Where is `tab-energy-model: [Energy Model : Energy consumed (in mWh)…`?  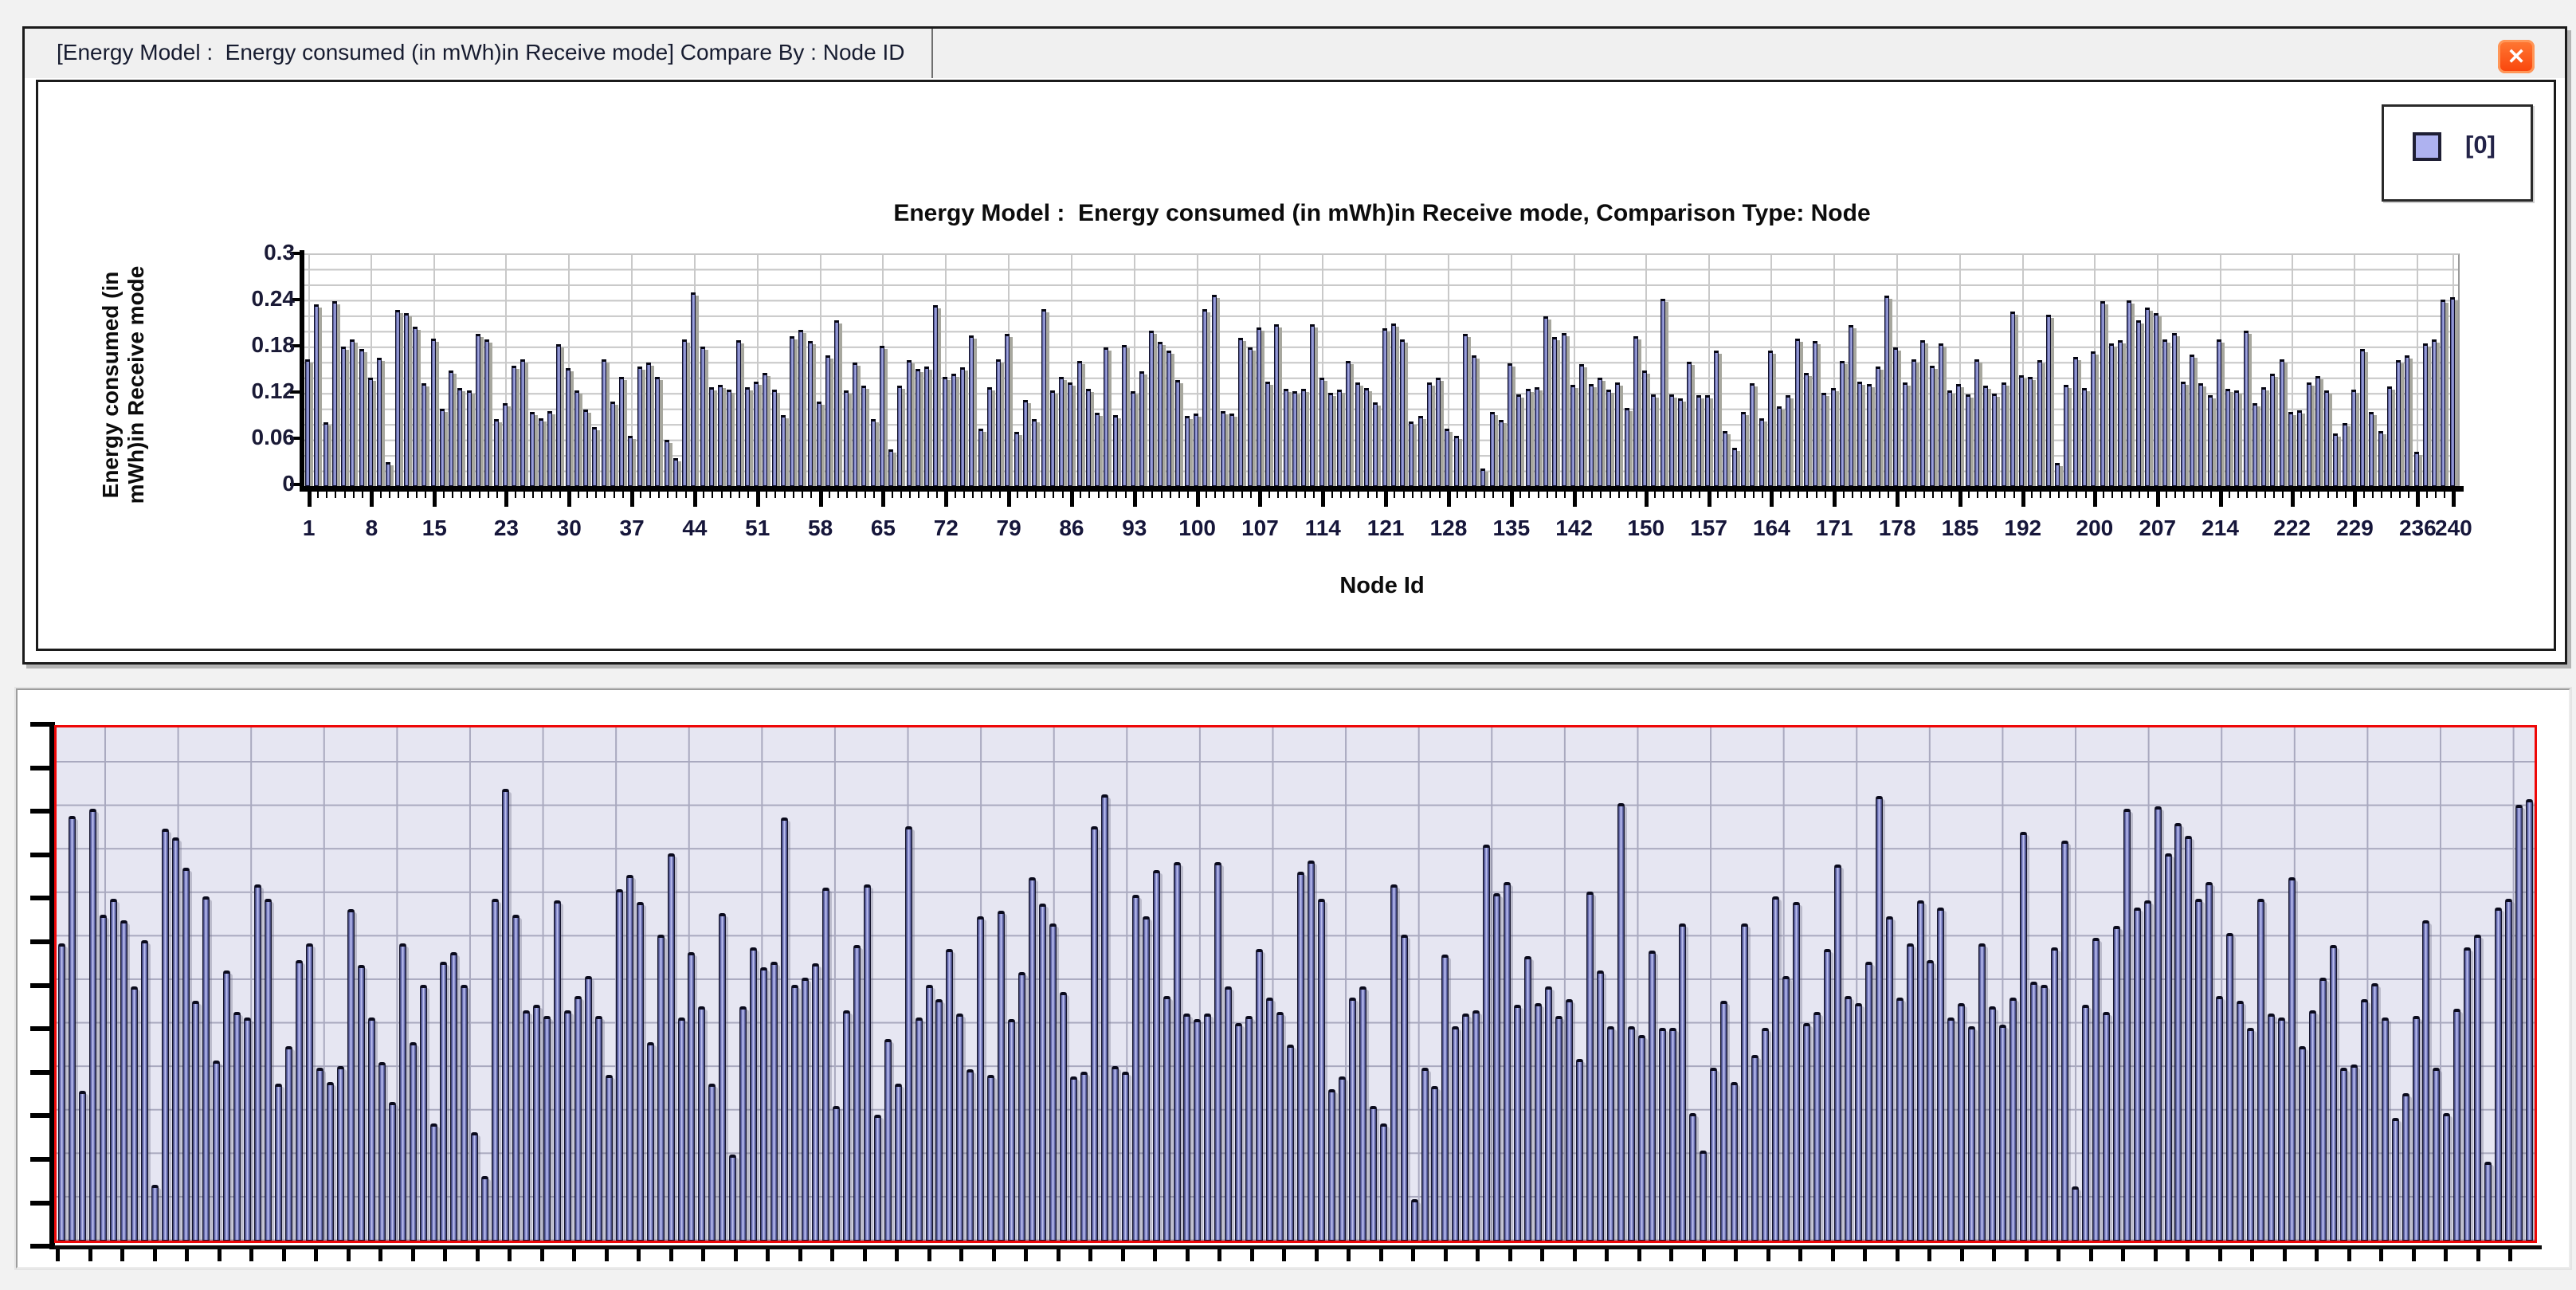 tab-energy-model: [Energy Model : Energy consumed (in mWh)… is located at coordinates (479, 53).